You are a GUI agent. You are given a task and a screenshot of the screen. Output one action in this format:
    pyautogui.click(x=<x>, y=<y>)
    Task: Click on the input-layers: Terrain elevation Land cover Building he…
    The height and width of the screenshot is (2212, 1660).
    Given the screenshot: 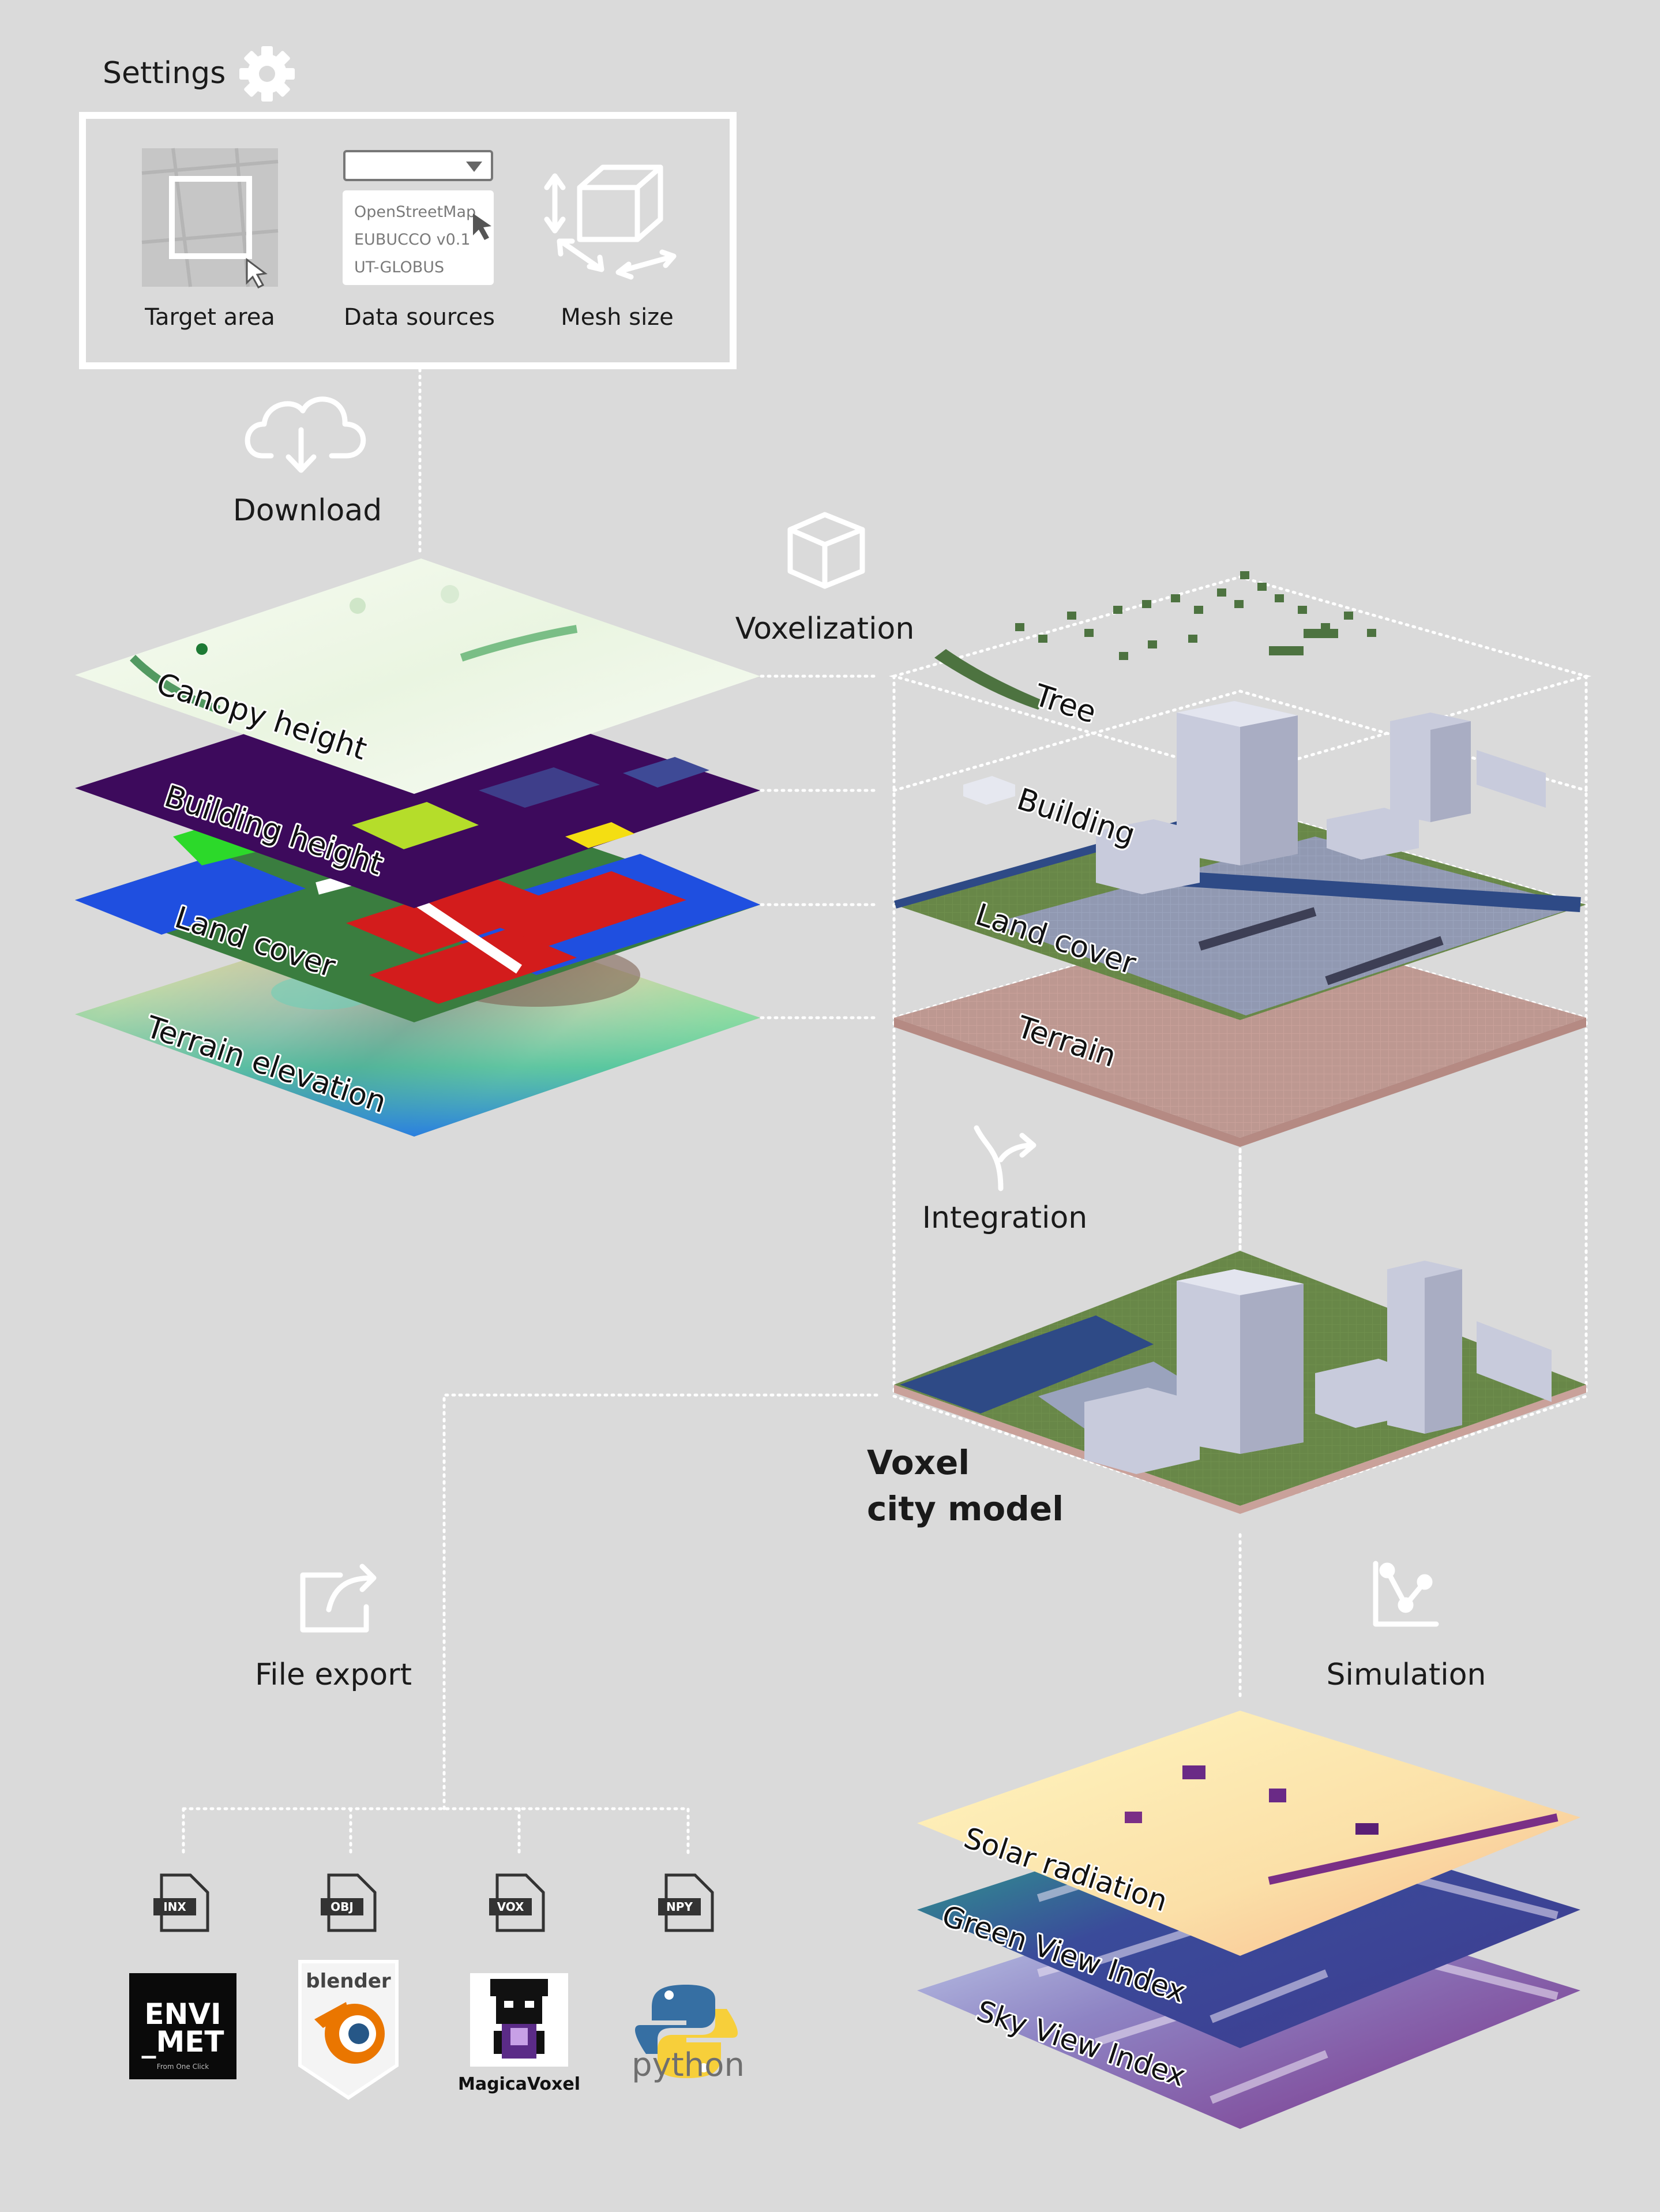 What is the action you would take?
    pyautogui.click(x=418, y=847)
    